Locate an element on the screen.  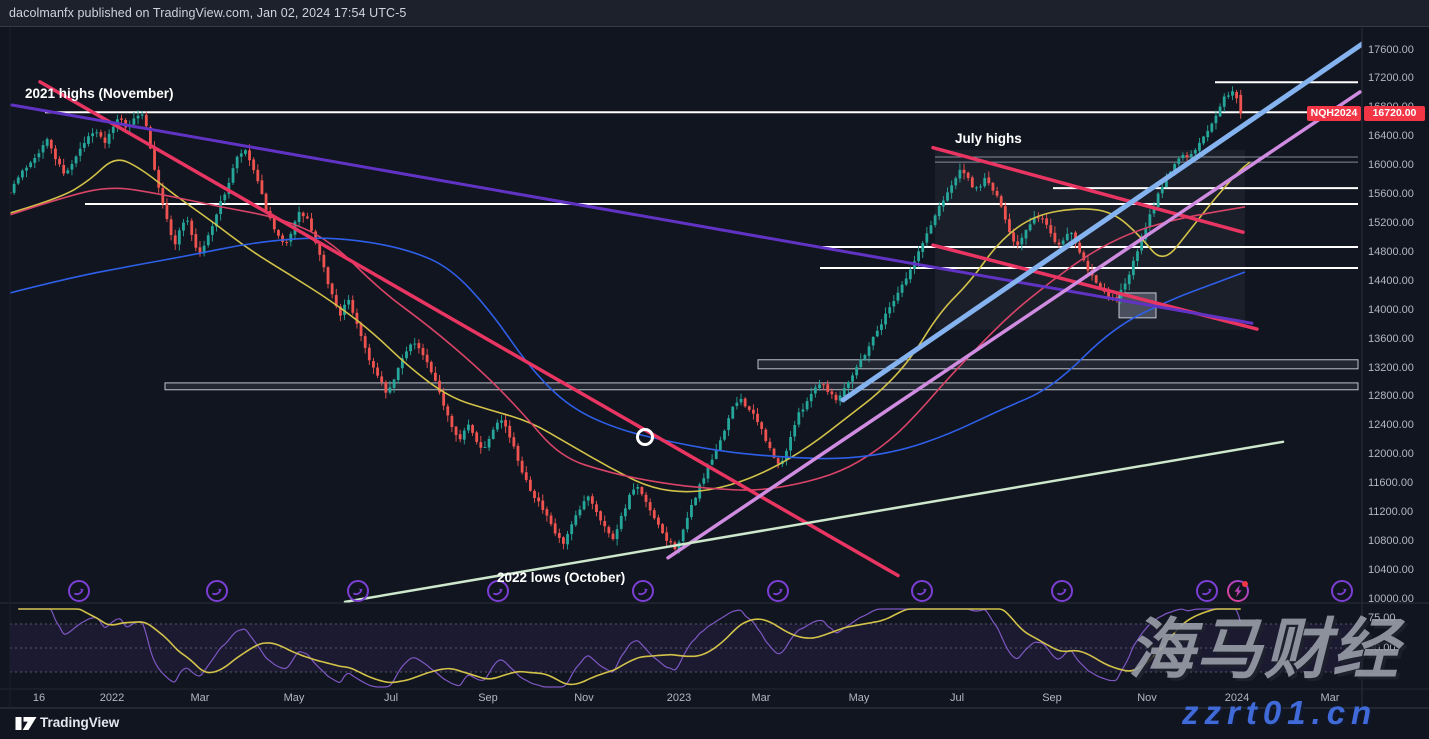
price-axis-label: 17200.00 is located at coordinates (1391, 78).